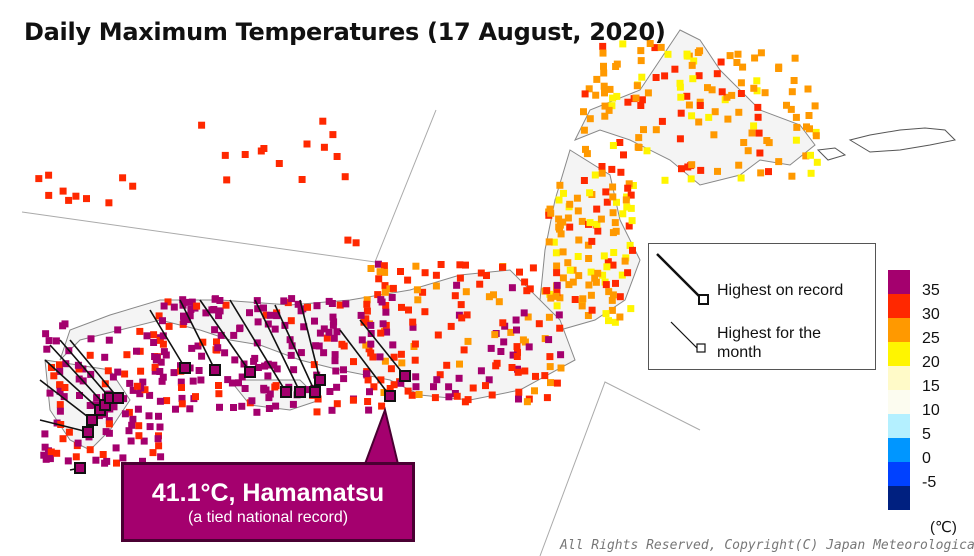 Image resolution: width=974 pixels, height=556 pixels. I want to click on record-line, so click(85, 369).